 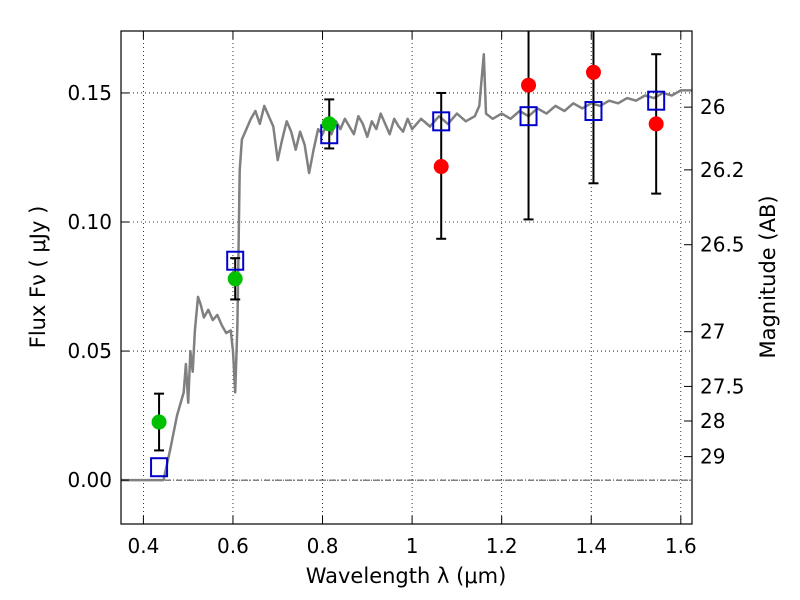 I want to click on y-tick-label: 0.00, so click(x=89, y=480).